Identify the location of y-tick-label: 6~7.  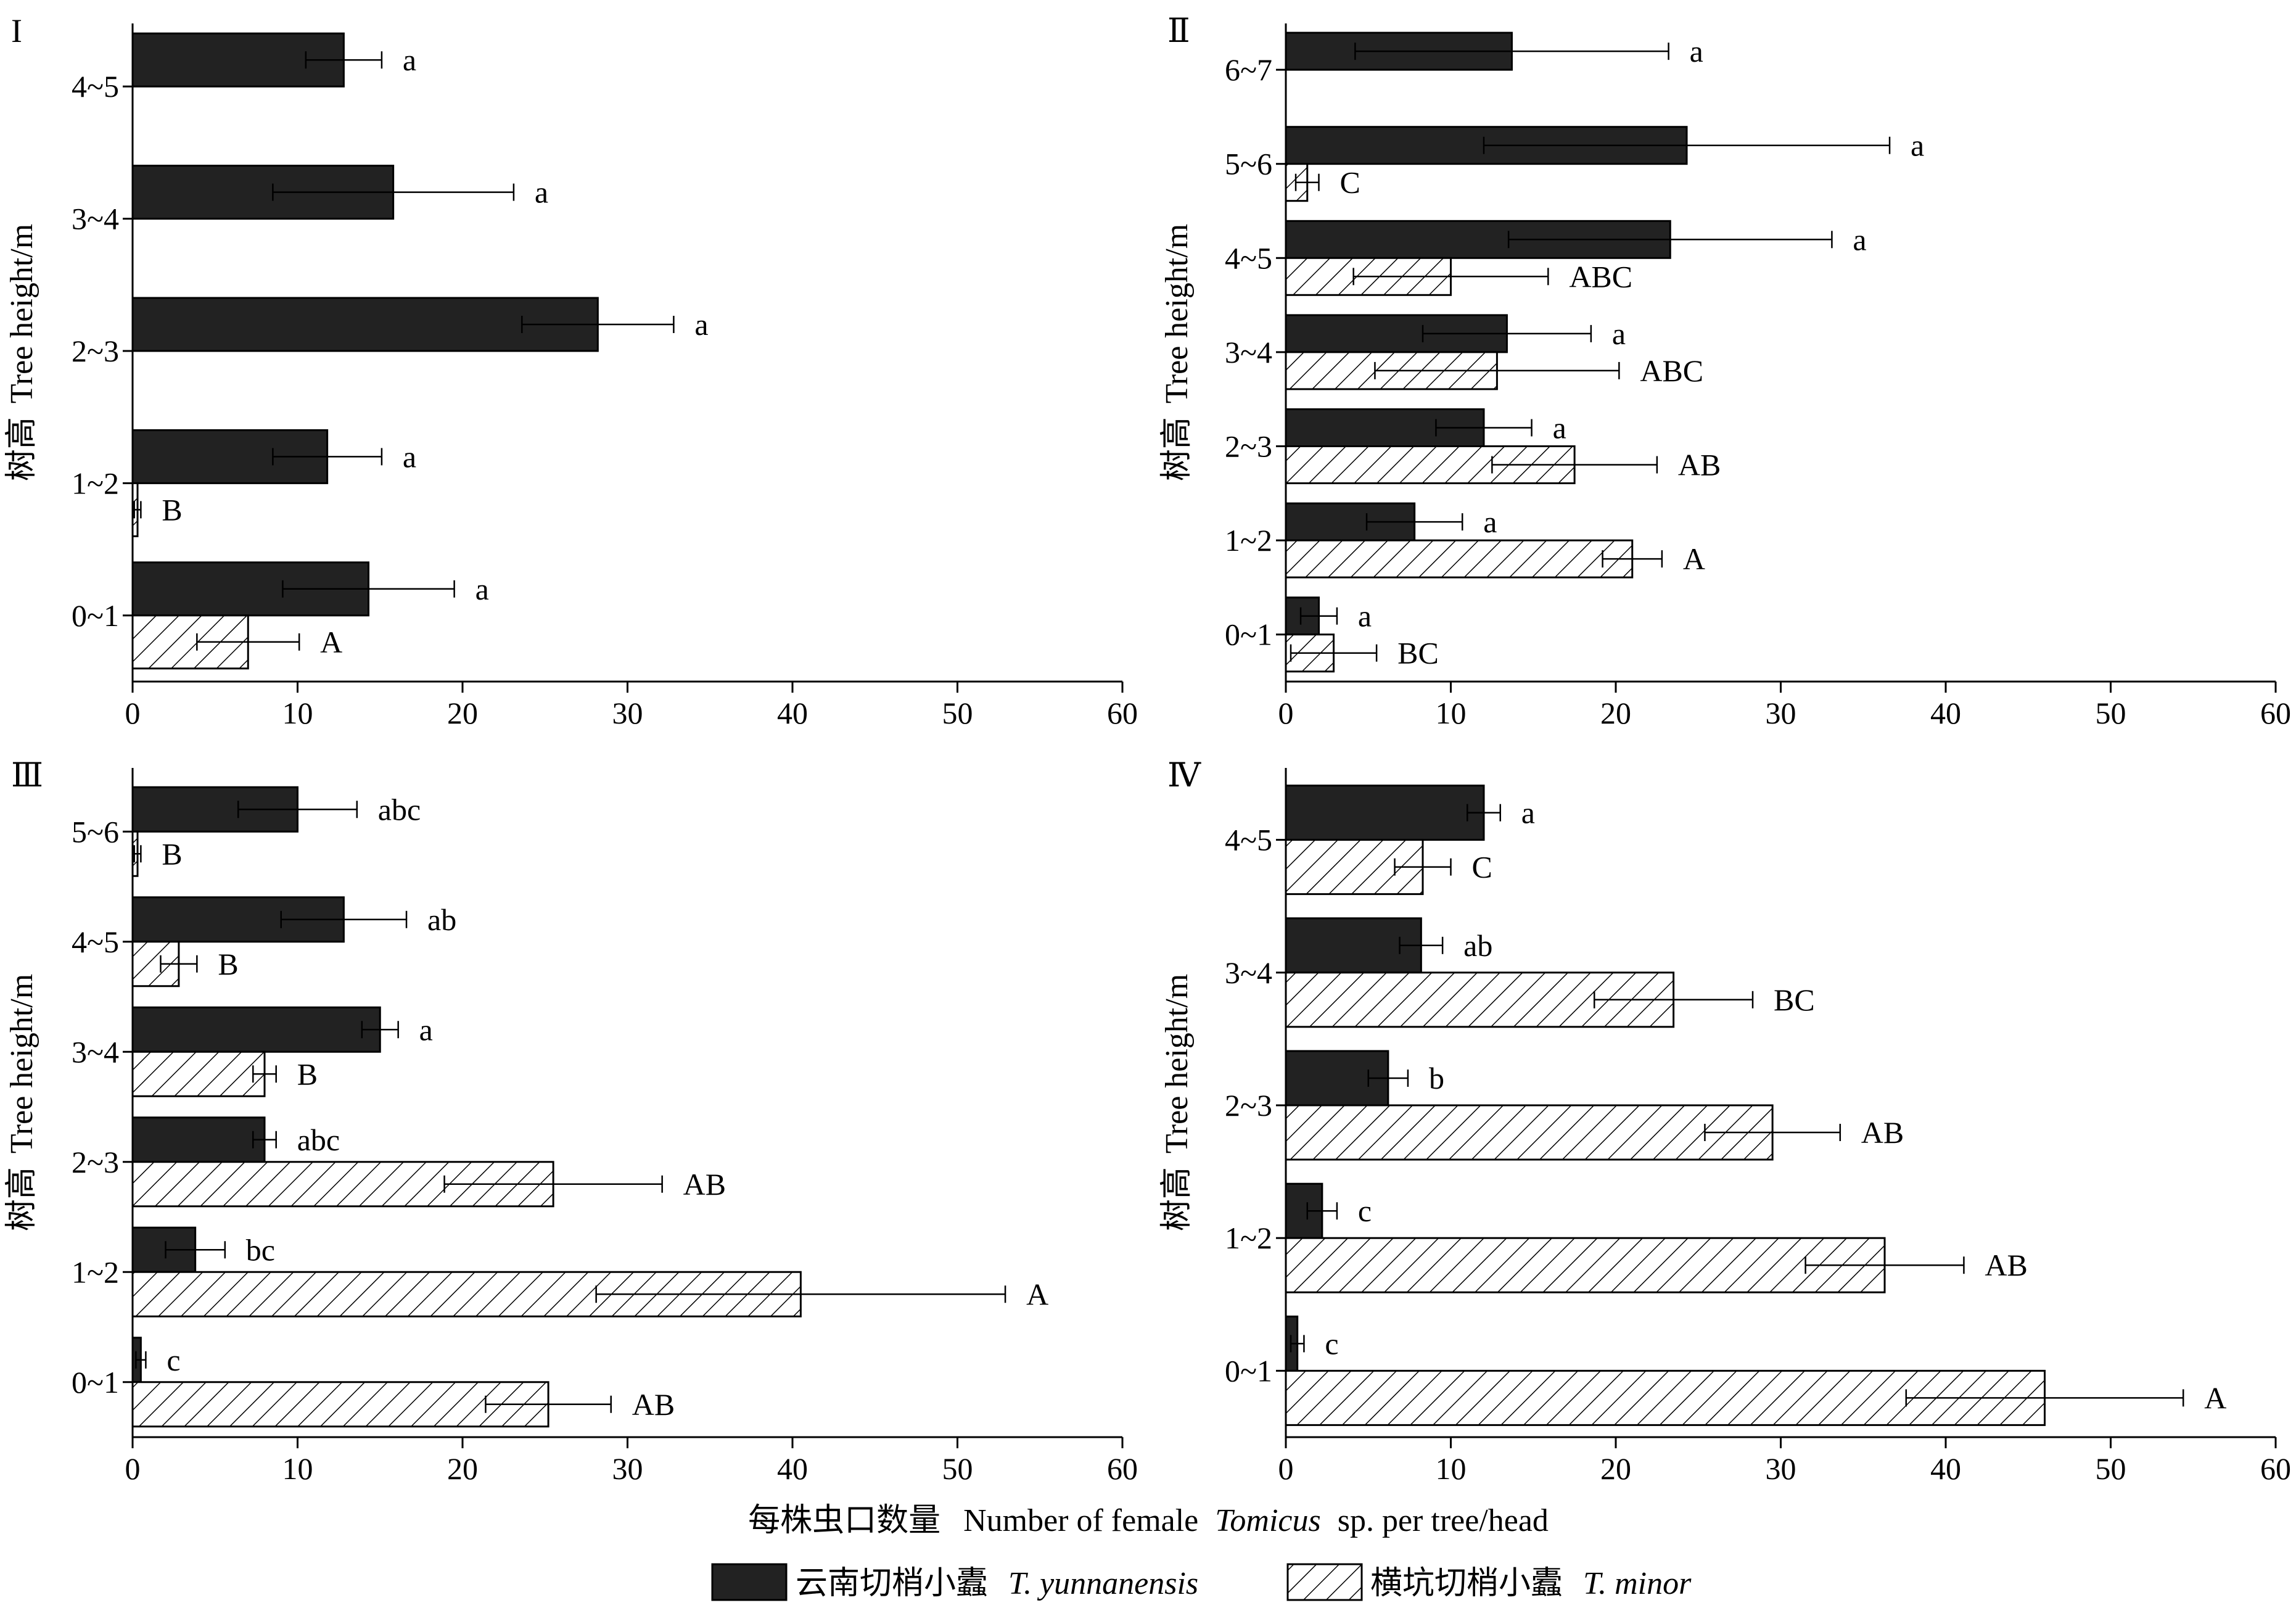
(1248, 69).